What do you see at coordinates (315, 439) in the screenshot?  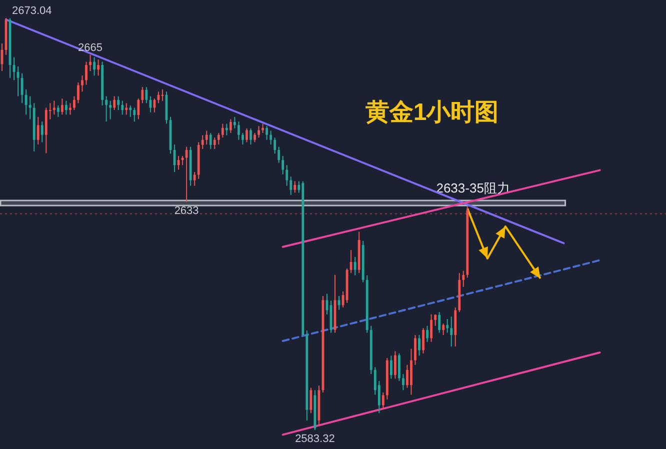 I see `annotation: 2583.32` at bounding box center [315, 439].